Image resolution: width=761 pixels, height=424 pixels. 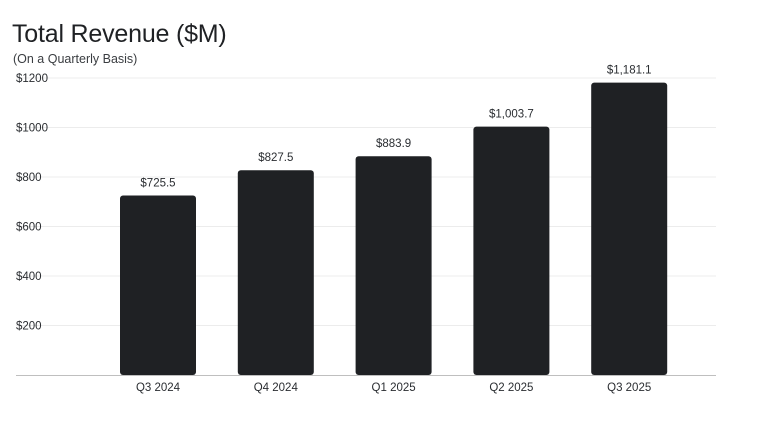 What do you see at coordinates (511, 388) in the screenshot?
I see `x-tick-label: Q2 2025` at bounding box center [511, 388].